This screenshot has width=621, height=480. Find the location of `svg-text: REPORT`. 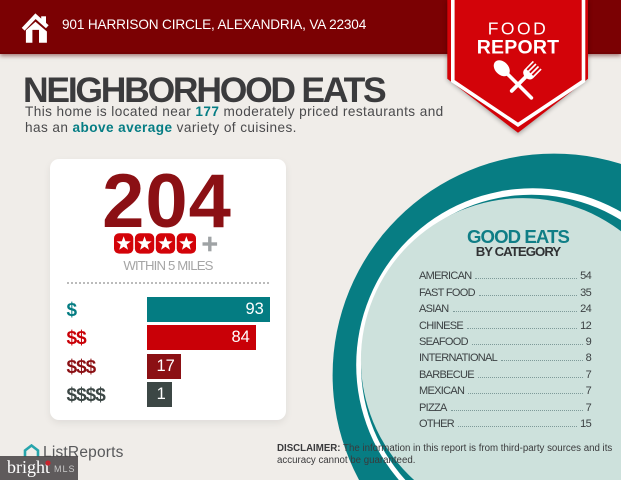

svg-text: REPORT is located at coordinates (518, 48).